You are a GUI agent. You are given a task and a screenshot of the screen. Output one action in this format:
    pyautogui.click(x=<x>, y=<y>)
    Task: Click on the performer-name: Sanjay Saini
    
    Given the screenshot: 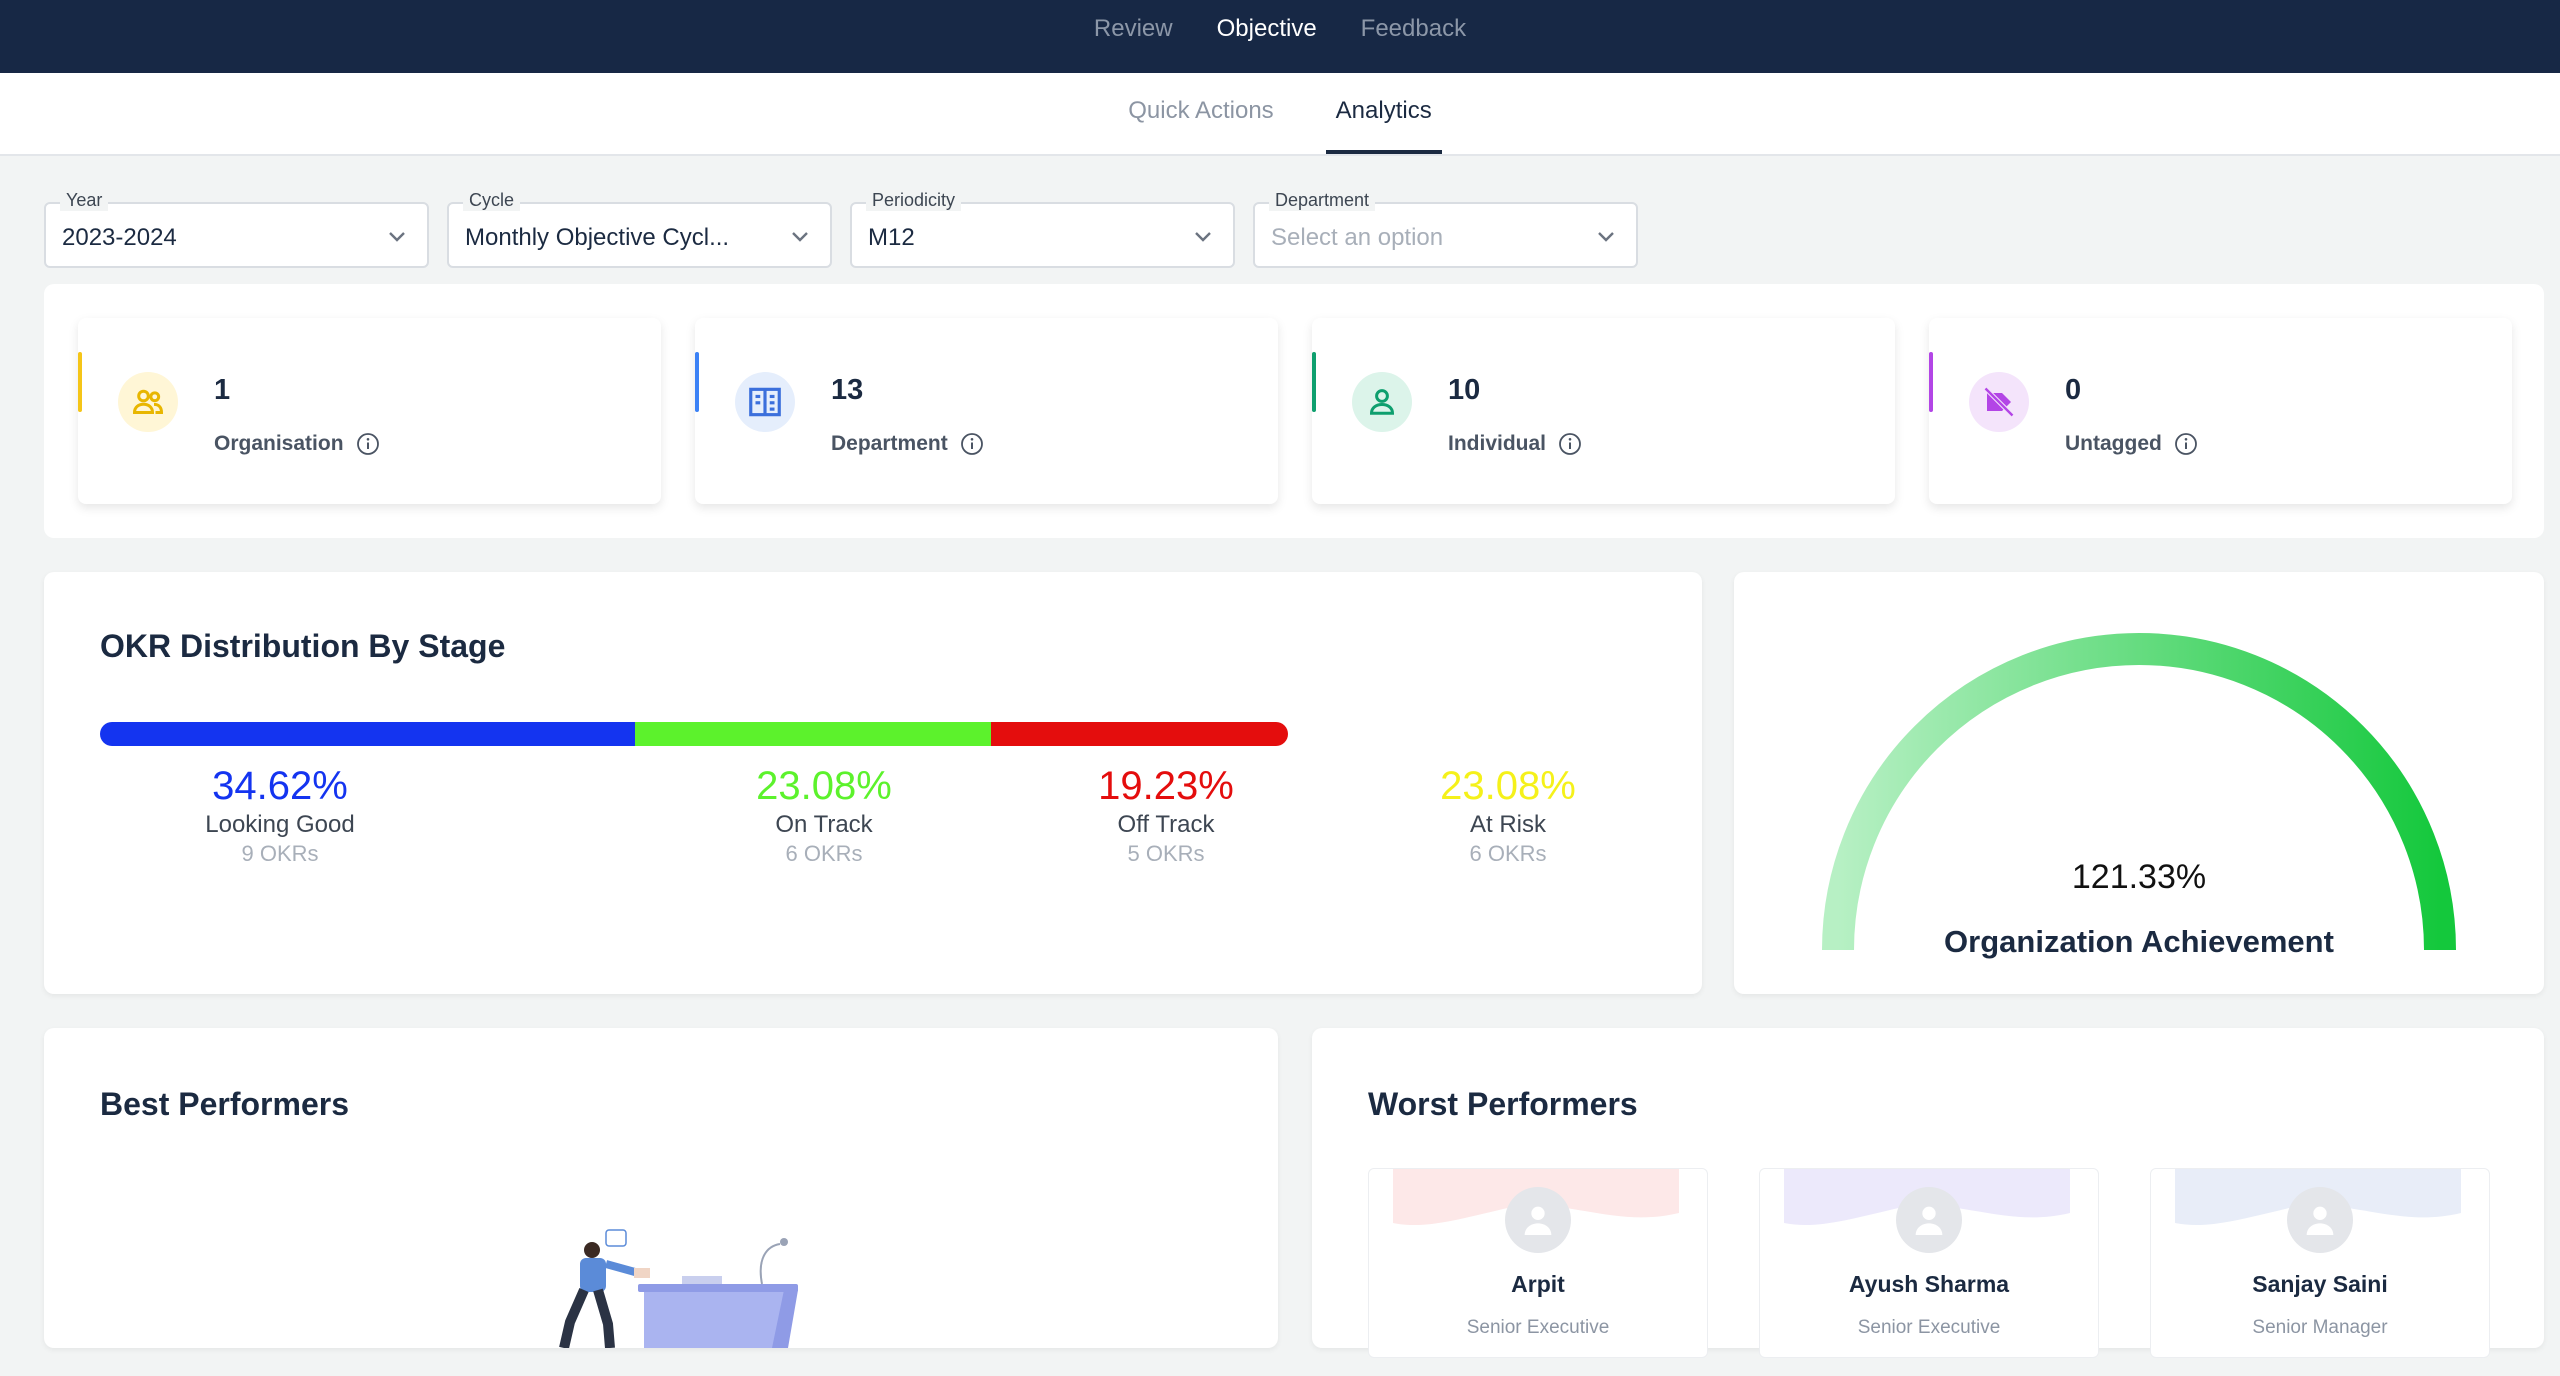 What is the action you would take?
    pyautogui.click(x=2320, y=1284)
    